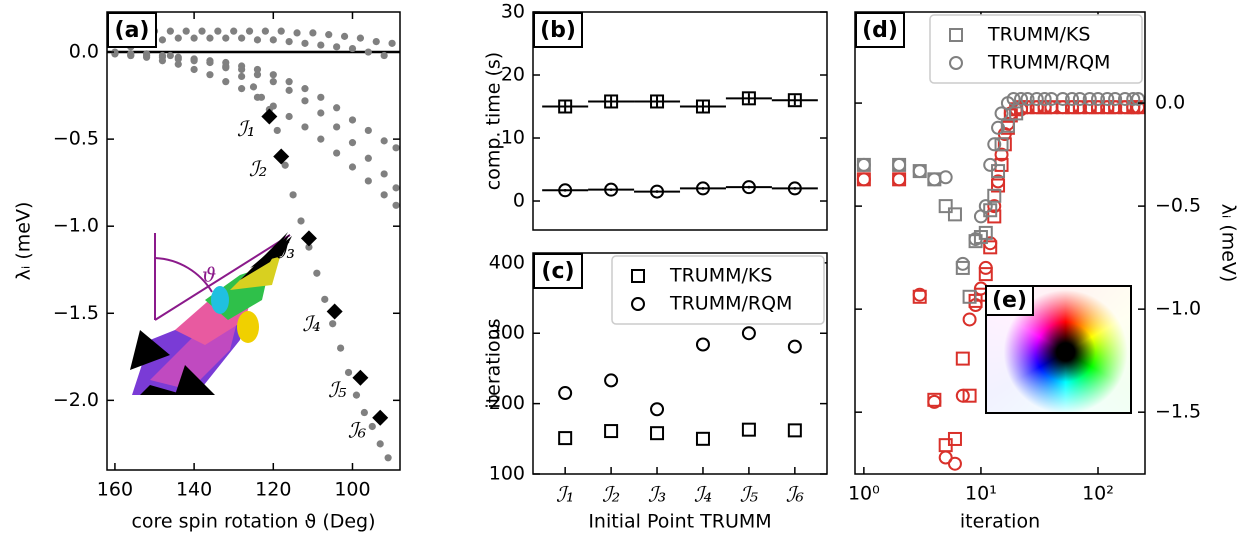 Image resolution: width=1252 pixels, height=537 pixels. What do you see at coordinates (513, 75) in the screenshot?
I see `y-tick-label: 20` at bounding box center [513, 75].